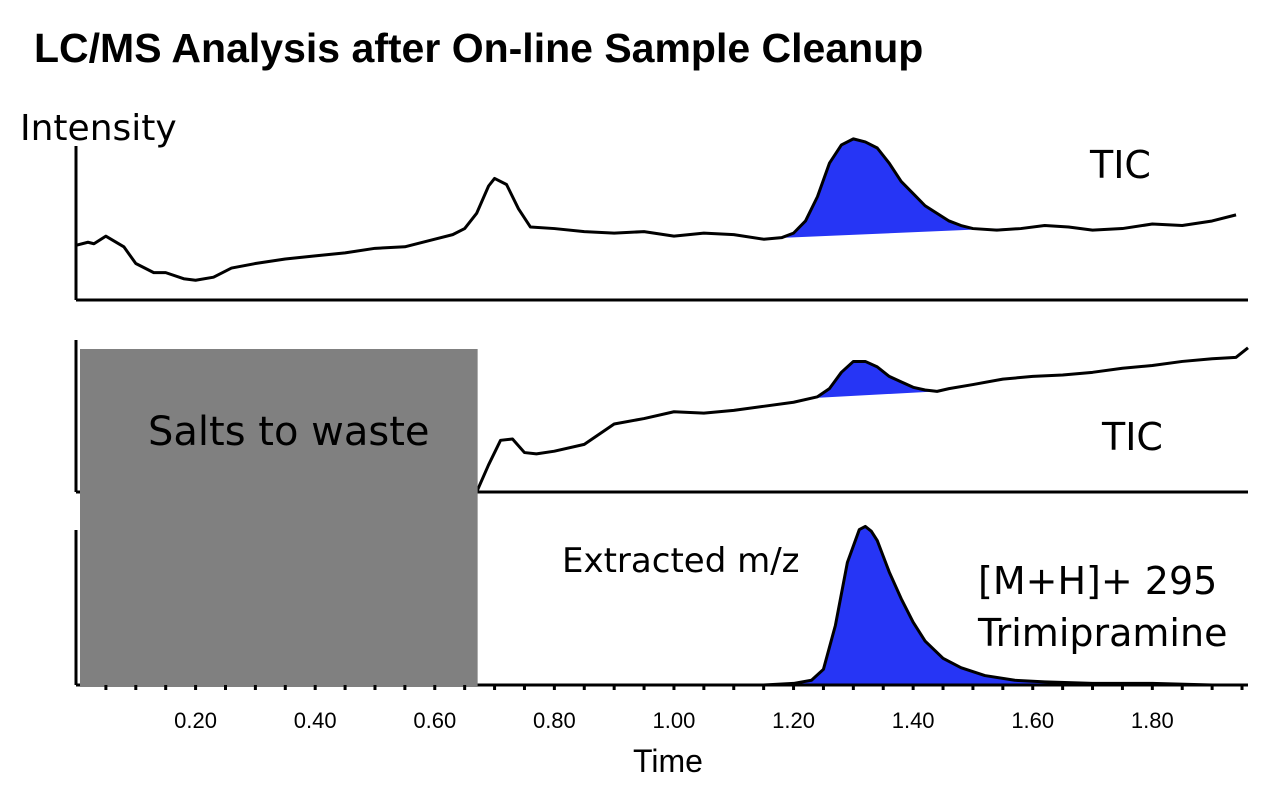 Image resolution: width=1280 pixels, height=800 pixels. What do you see at coordinates (668, 761) in the screenshot?
I see `x-axis-label: Time` at bounding box center [668, 761].